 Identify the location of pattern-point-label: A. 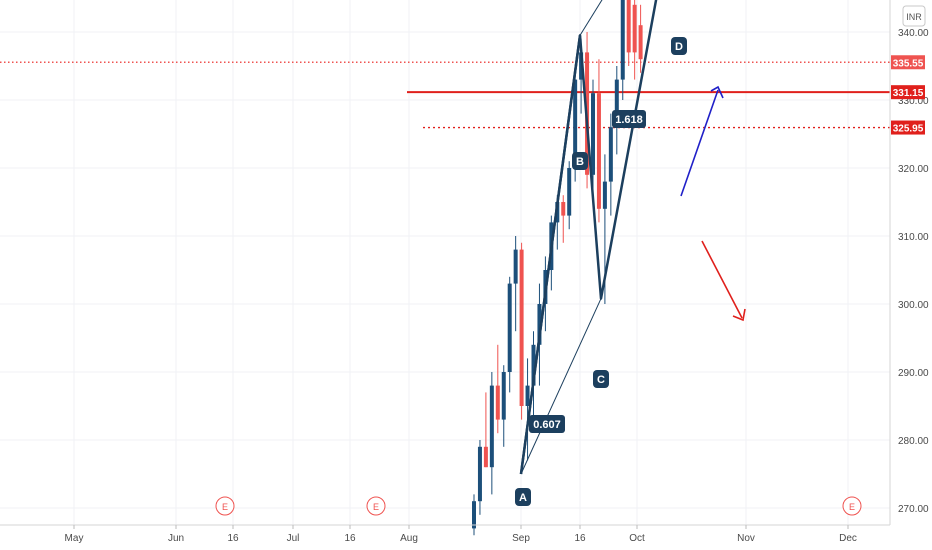
(523, 498).